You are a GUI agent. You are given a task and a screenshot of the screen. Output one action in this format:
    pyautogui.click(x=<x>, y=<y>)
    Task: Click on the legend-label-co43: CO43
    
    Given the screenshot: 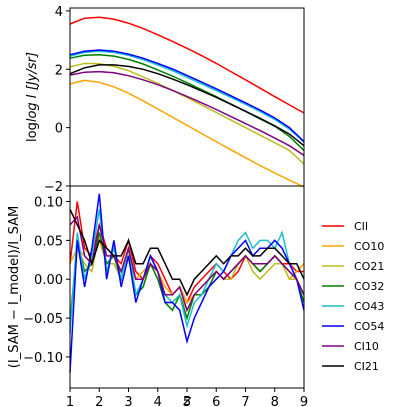 What is the action you would take?
    pyautogui.click(x=369, y=306)
    